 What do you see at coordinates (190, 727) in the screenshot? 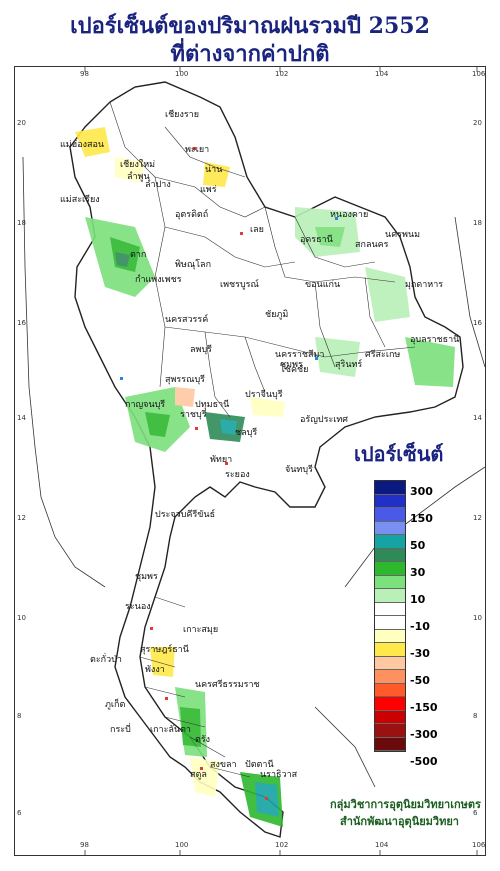
I see `zone-nakhon-dark` at bounding box center [190, 727].